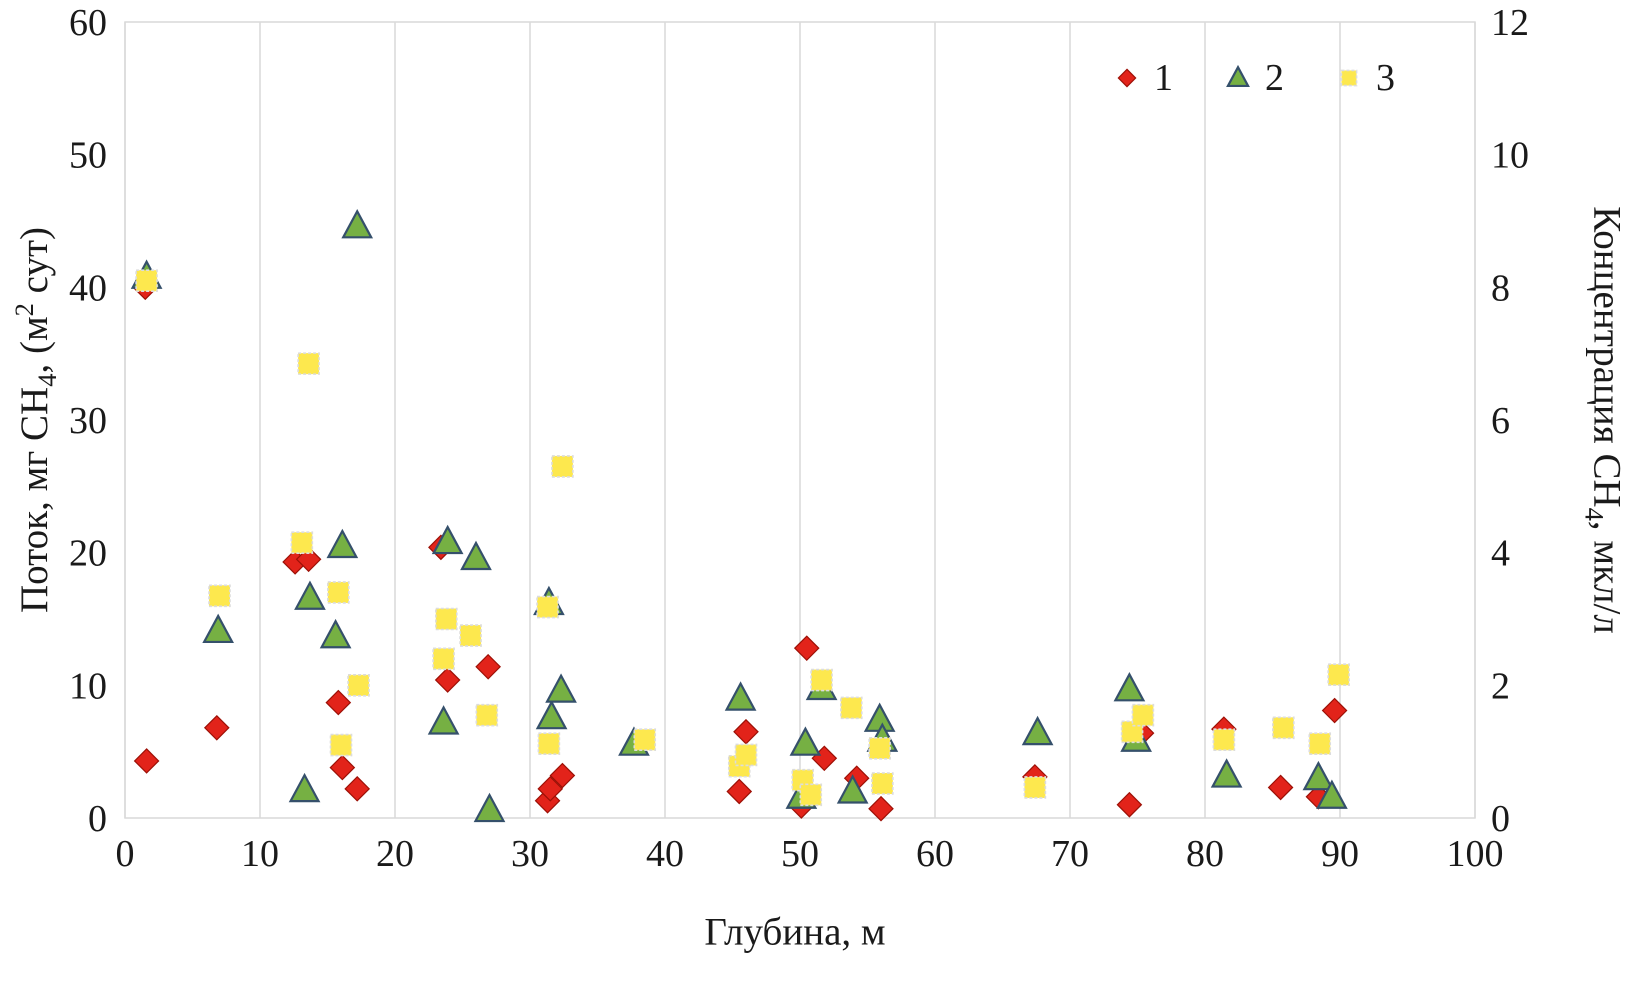 This screenshot has height=988, width=1643. What do you see at coordinates (1163, 78) in the screenshot?
I see `legend-label: 1` at bounding box center [1163, 78].